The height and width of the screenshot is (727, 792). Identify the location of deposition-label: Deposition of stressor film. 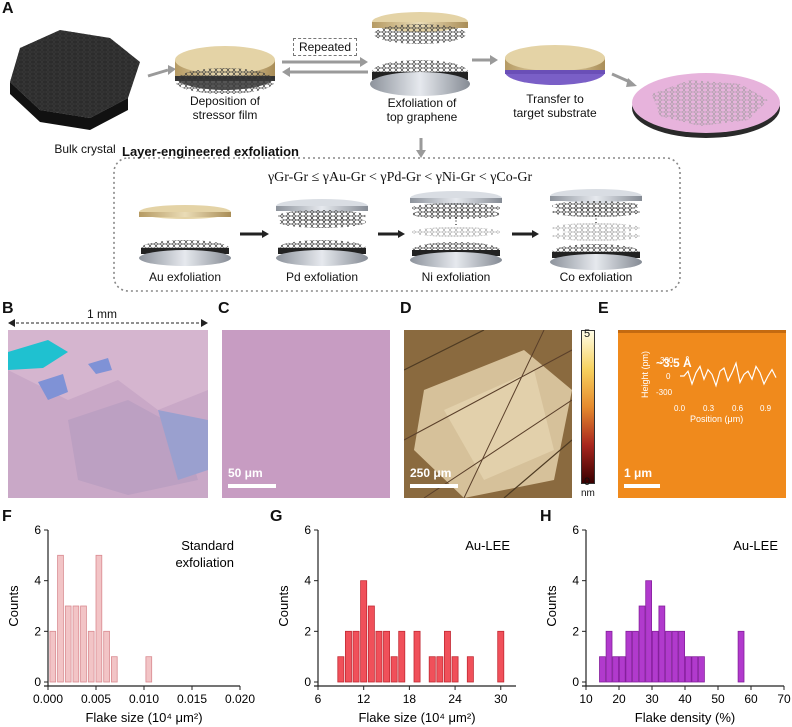
(225, 108).